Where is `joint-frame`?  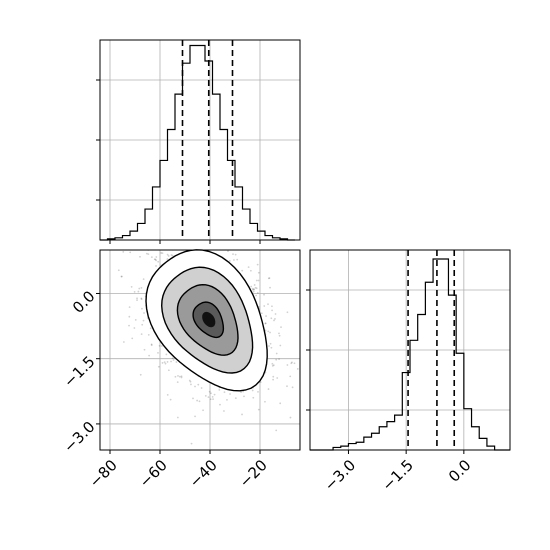
joint-frame is located at coordinates (200, 350).